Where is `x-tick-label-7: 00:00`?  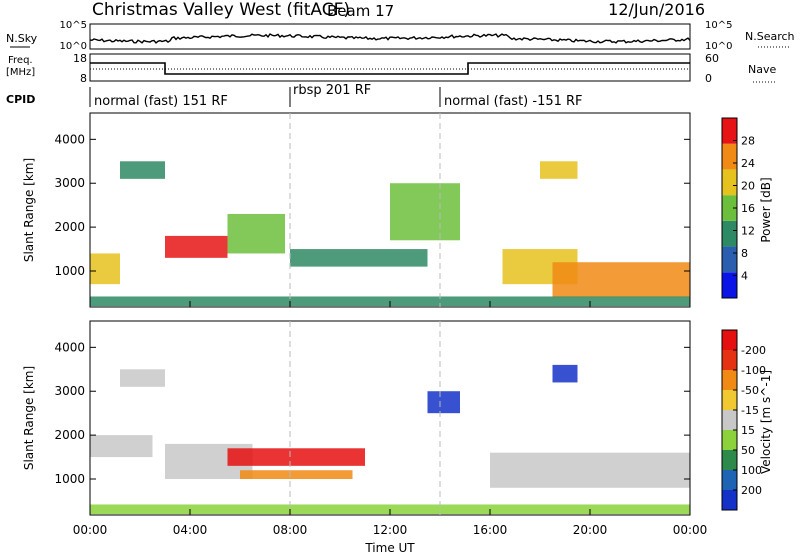
x-tick-label-7: 00:00 is located at coordinates (690, 530).